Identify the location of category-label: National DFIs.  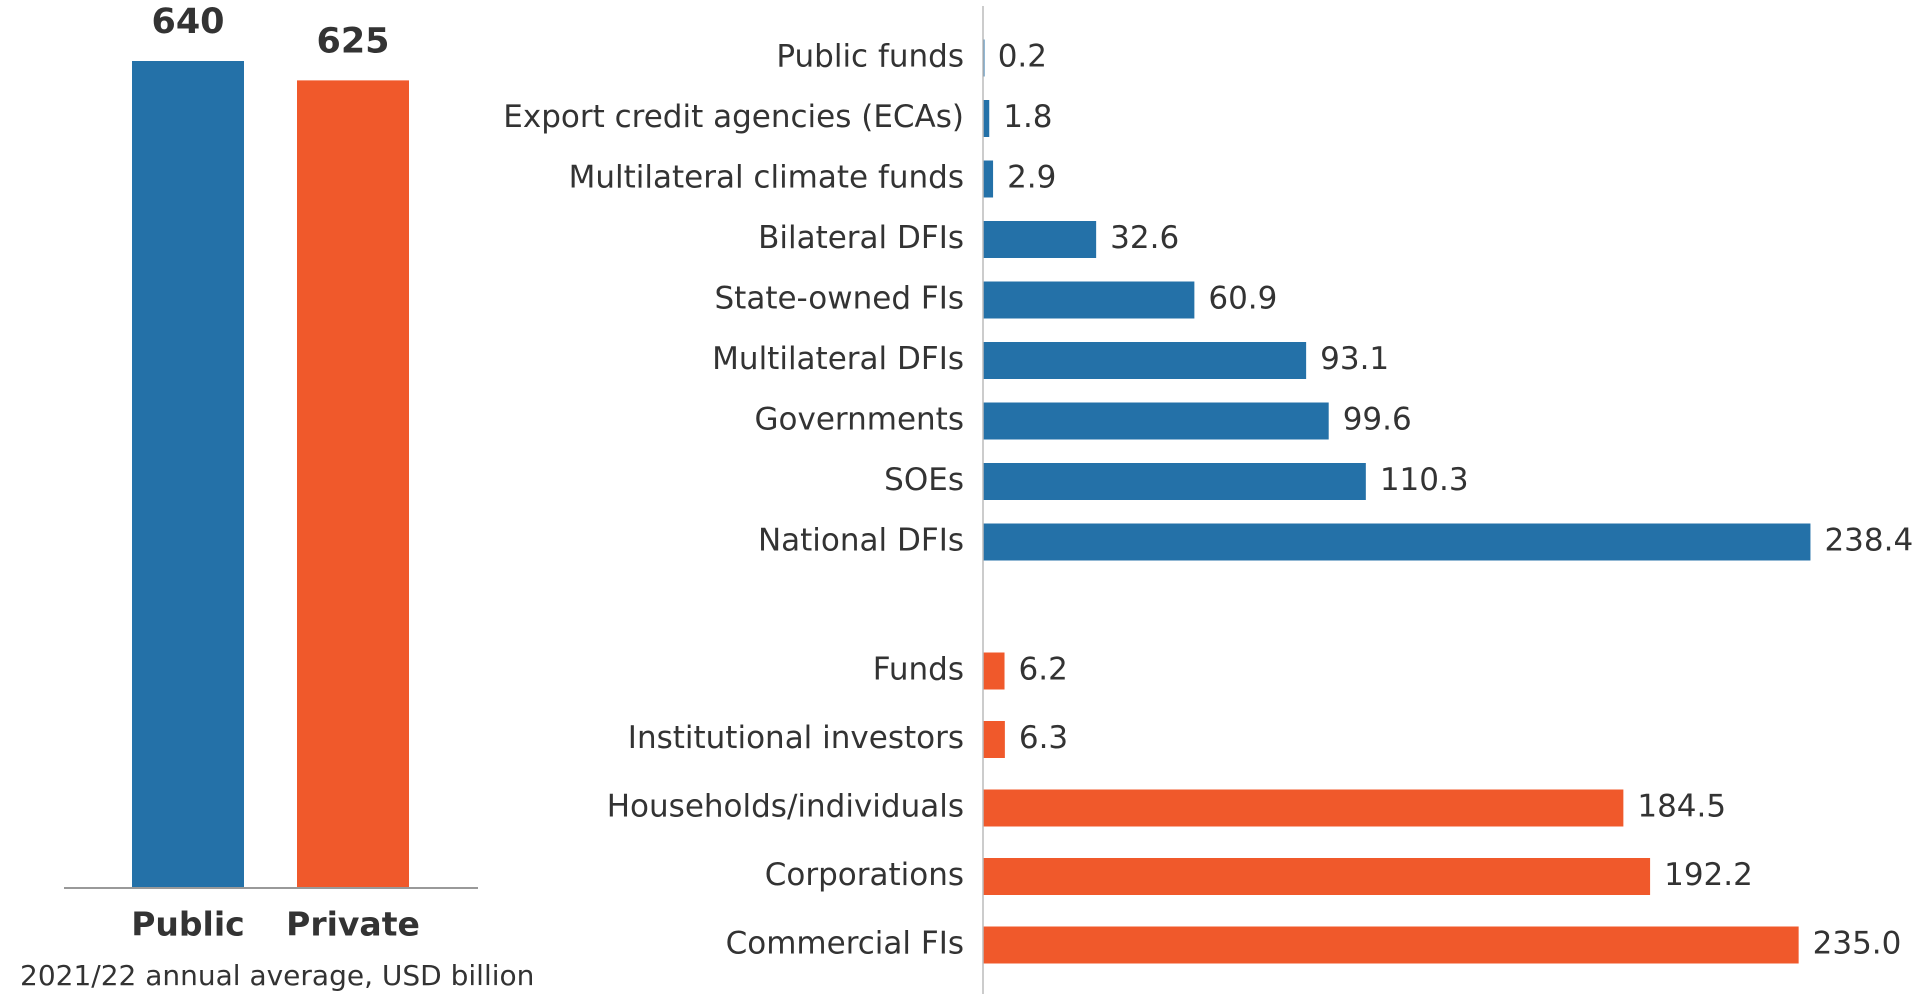
(861, 541).